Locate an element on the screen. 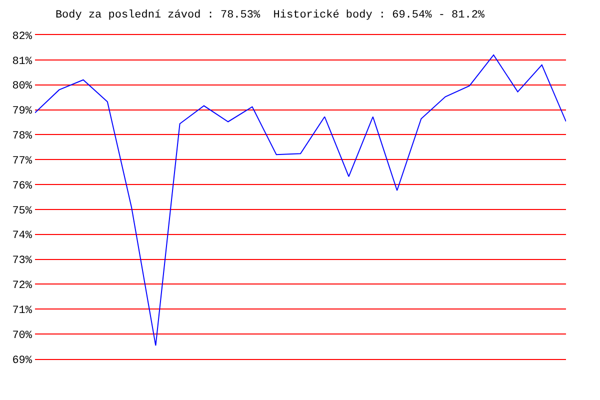  y-tick-label: 82% is located at coordinates (22, 36).